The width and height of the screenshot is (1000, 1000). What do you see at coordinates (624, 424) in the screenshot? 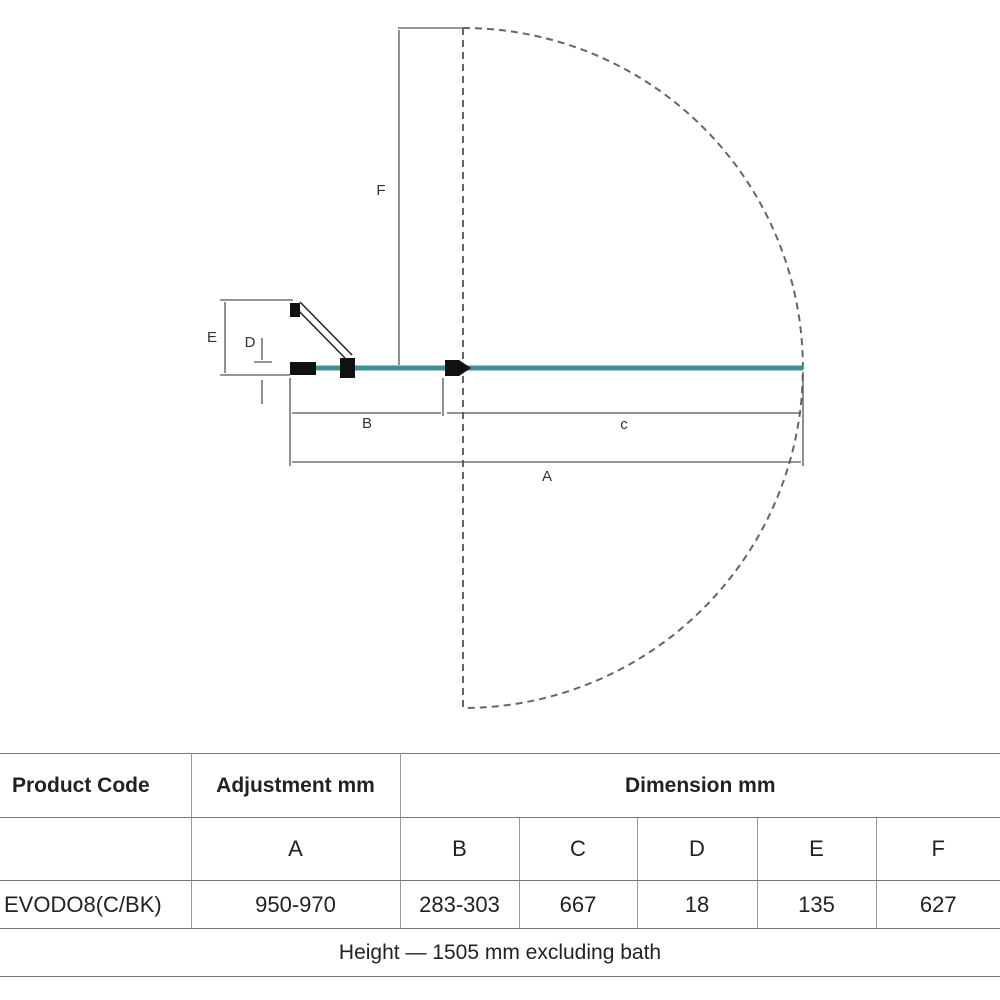
I see `label-c: c` at bounding box center [624, 424].